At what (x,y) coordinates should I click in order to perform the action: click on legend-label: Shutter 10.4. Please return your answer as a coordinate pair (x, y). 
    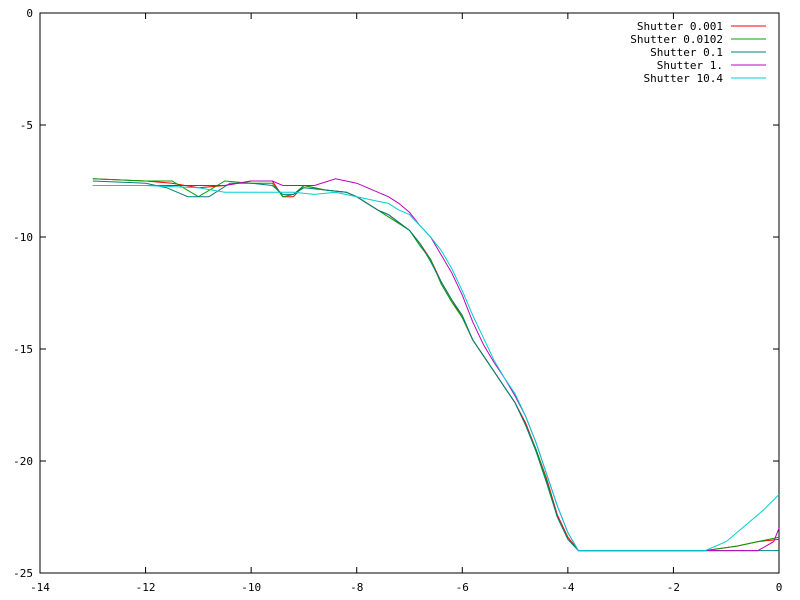
    Looking at the image, I should click on (684, 78).